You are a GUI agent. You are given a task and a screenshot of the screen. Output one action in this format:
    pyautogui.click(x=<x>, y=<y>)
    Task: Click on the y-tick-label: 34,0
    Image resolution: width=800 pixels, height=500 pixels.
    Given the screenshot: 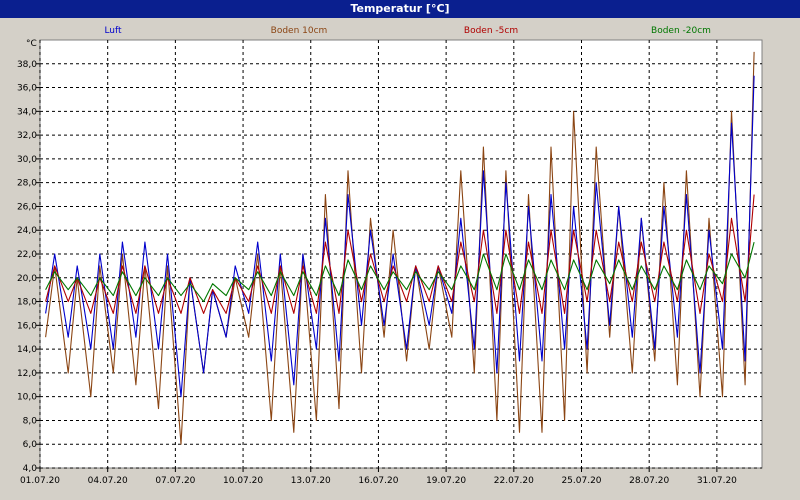 What is the action you would take?
    pyautogui.click(x=27, y=112)
    